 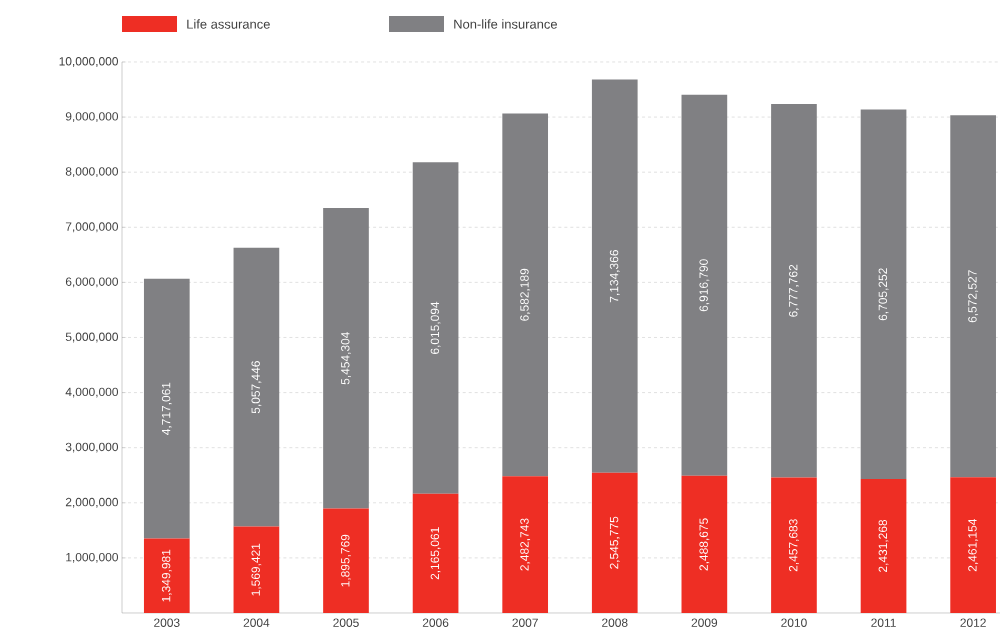 I want to click on y-tick-label: 6,000,000, so click(x=92, y=282).